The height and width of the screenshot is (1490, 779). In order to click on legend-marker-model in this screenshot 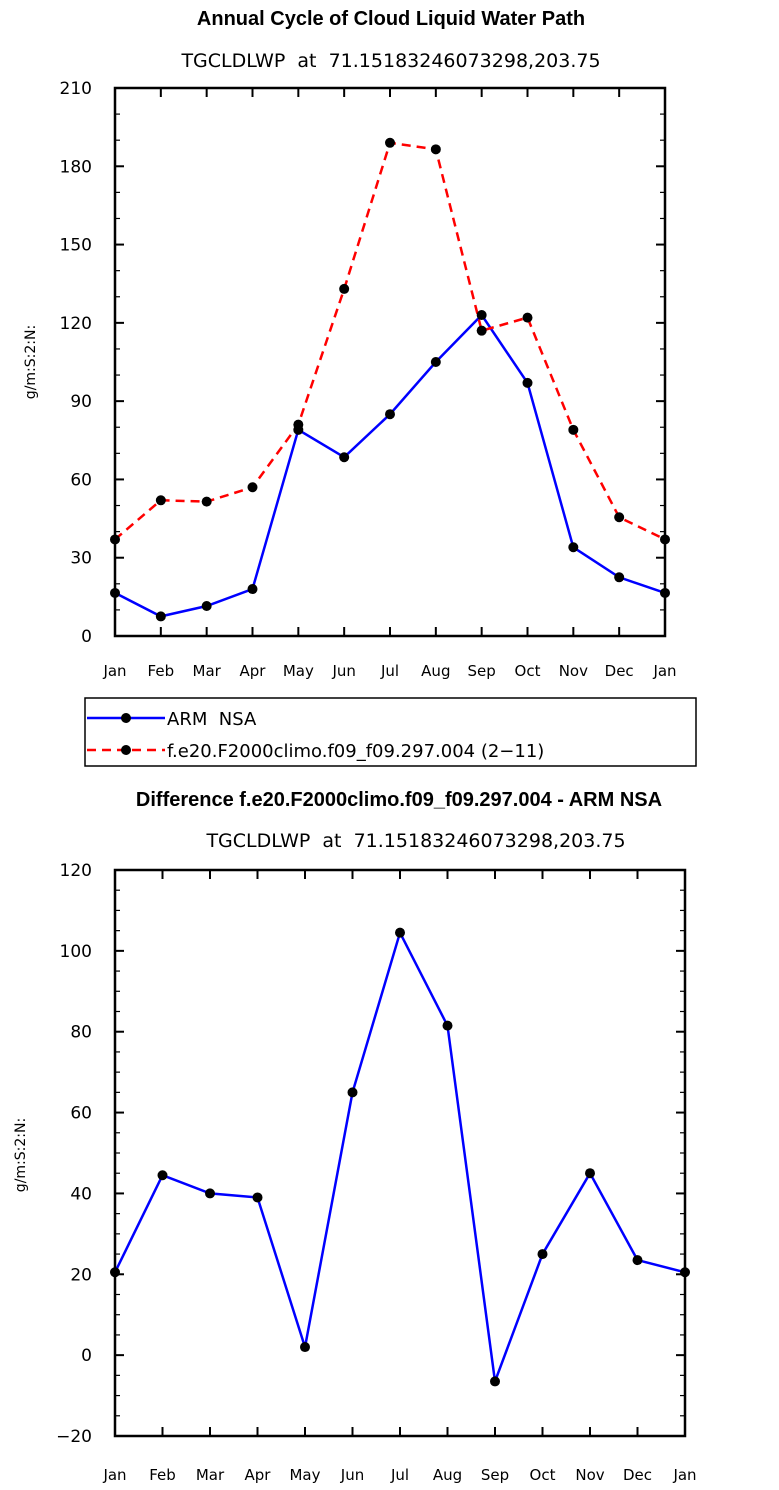, I will do `click(126, 750)`.